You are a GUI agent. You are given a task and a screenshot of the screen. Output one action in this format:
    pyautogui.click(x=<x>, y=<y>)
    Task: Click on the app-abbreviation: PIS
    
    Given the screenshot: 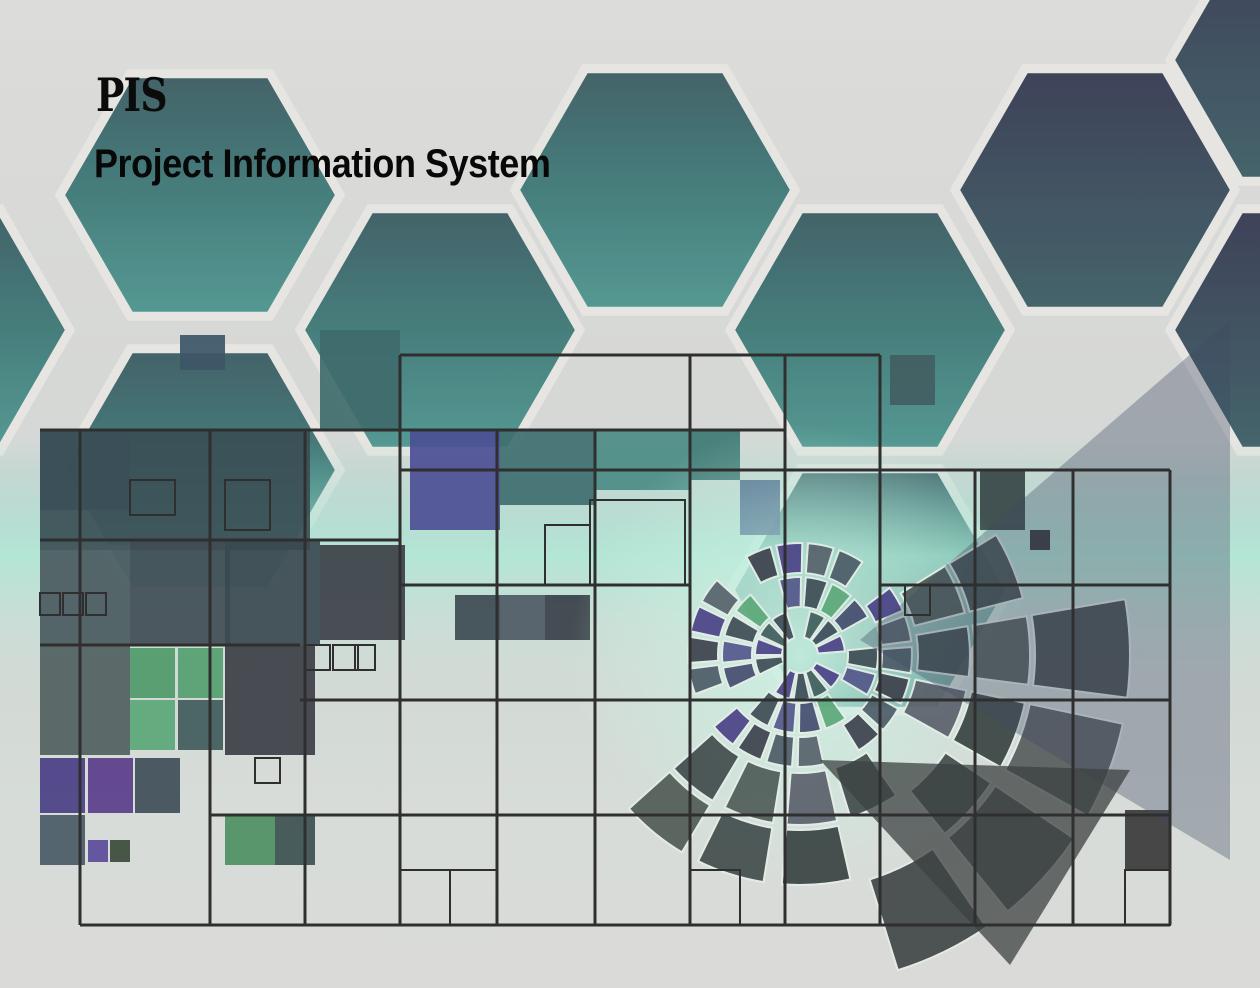 What is the action you would take?
    pyautogui.click(x=132, y=95)
    